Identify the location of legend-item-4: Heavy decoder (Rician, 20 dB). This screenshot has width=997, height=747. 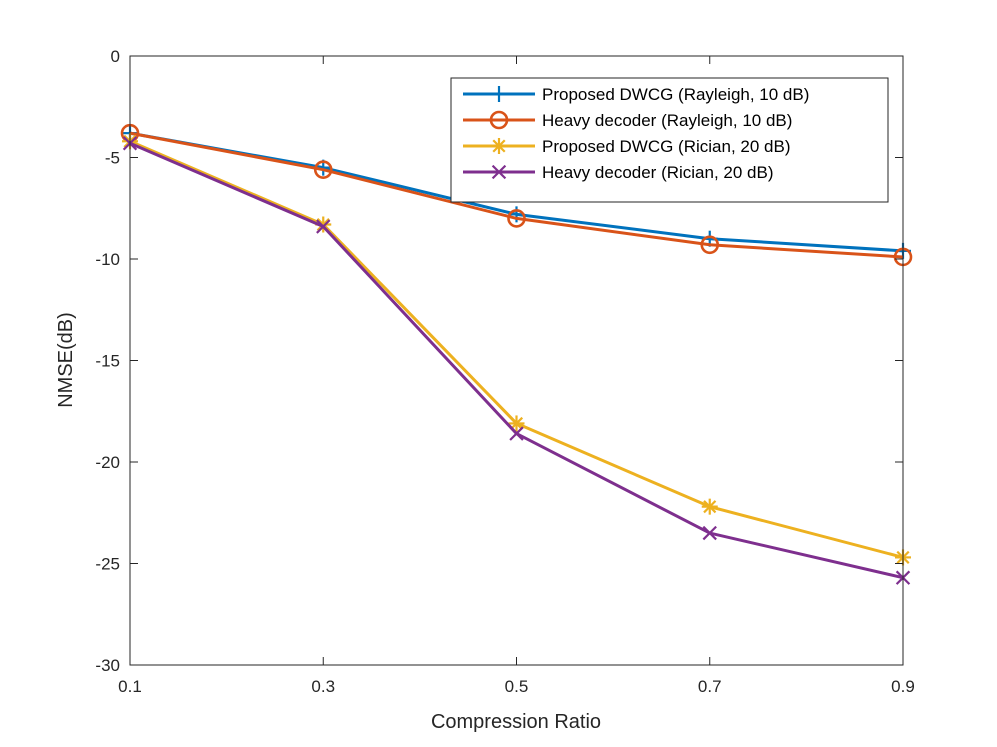
(618, 172).